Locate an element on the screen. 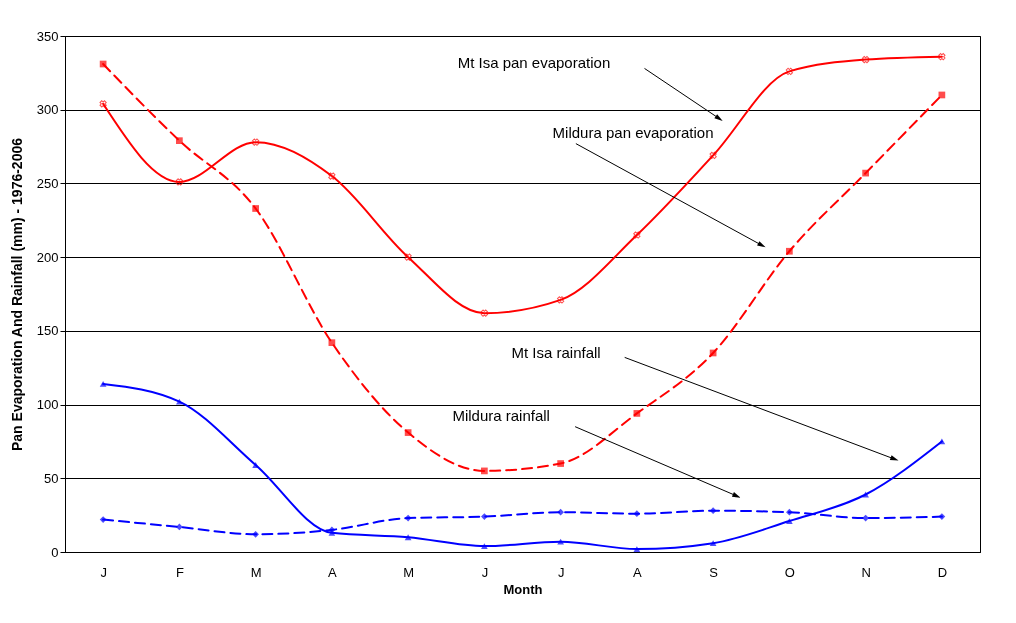  x-tick-label: O is located at coordinates (789, 572).